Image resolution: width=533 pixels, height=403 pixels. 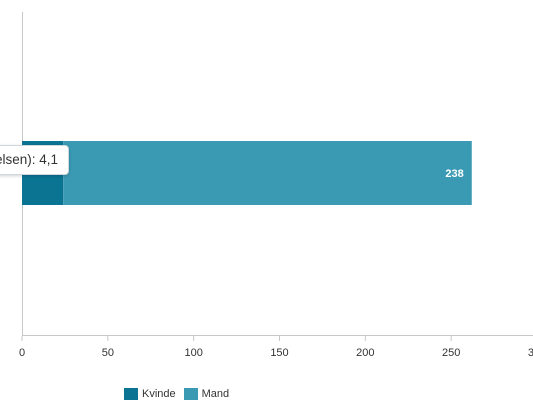 I want to click on x-axis-ticks: 0 50 100 150 200 250 300, so click(x=276, y=347).